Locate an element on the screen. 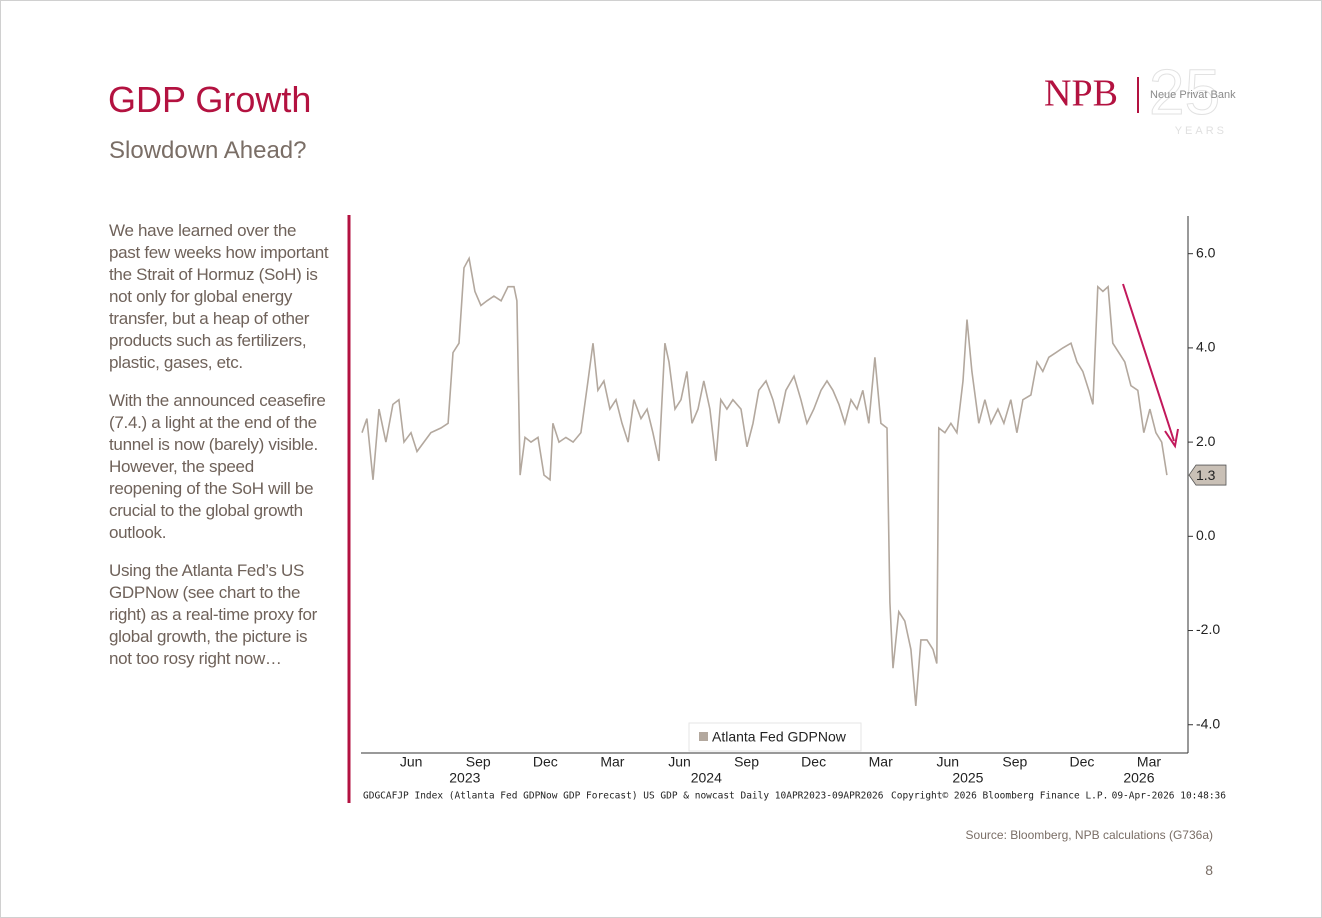 This screenshot has height=918, width=1322. last-value-tag is located at coordinates (1207, 475).